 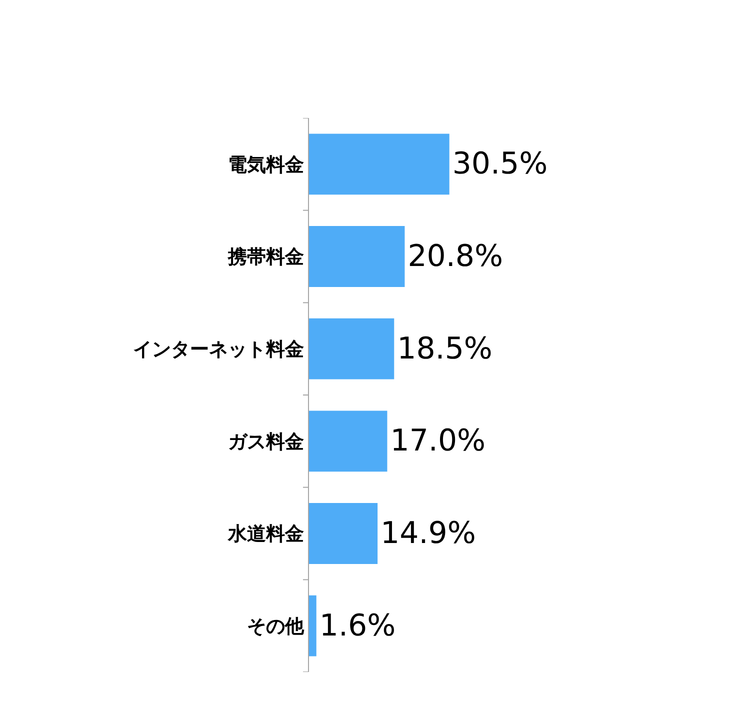 I want to click on y-tick-label: インターネット料金, so click(x=218, y=349).